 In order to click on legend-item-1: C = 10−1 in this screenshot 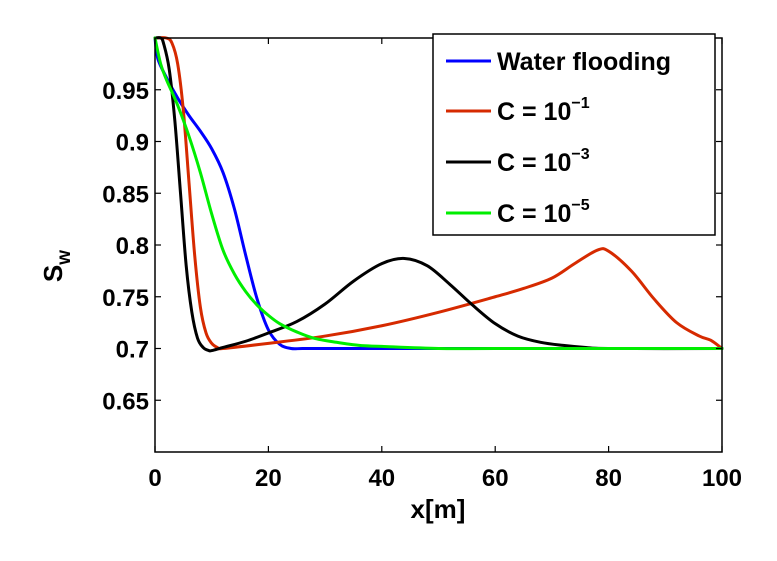, I will do `click(518, 110)`.